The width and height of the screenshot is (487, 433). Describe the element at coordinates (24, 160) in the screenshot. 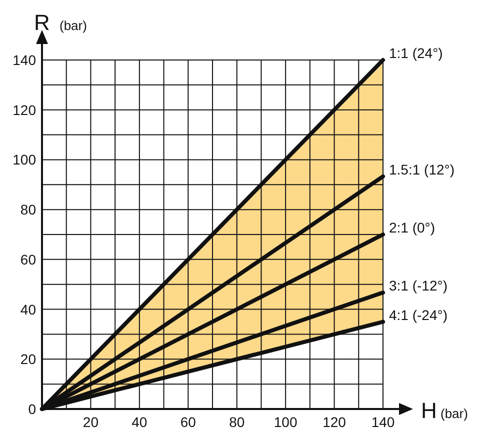

I see `y-tick-label: 100` at that location.